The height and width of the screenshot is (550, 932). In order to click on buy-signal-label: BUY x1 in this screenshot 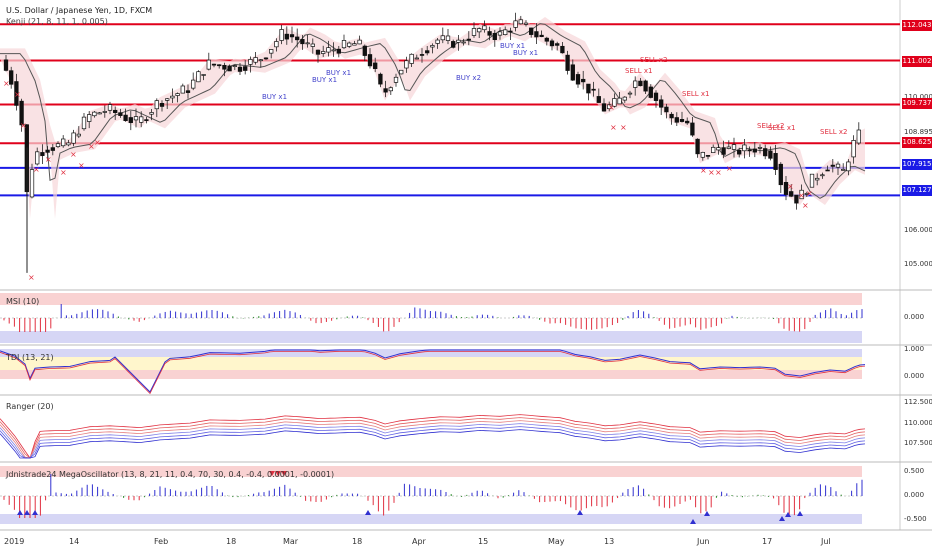, I will do `click(513, 46)`.